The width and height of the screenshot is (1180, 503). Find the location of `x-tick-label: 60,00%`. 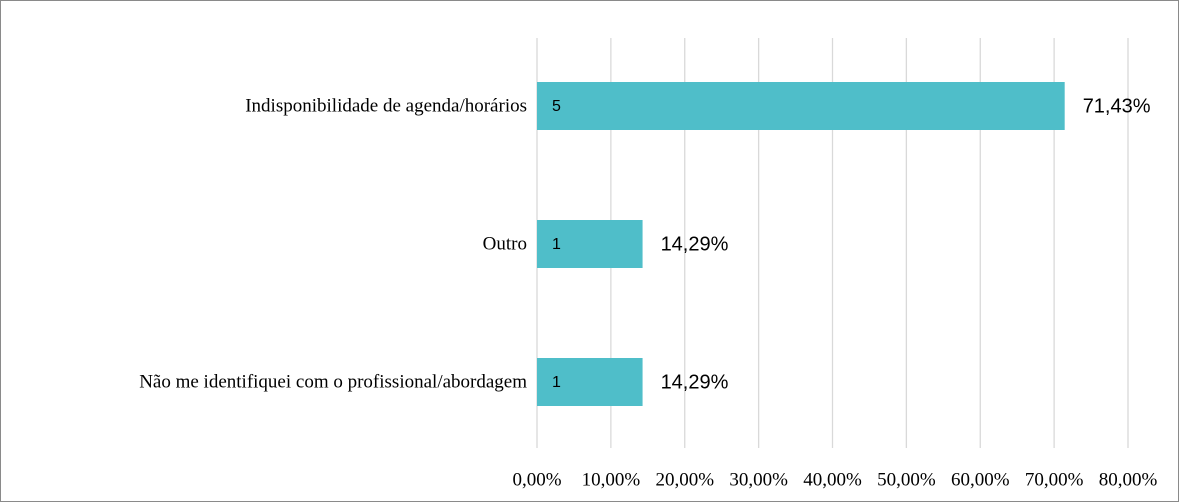

x-tick-label: 60,00% is located at coordinates (980, 479).